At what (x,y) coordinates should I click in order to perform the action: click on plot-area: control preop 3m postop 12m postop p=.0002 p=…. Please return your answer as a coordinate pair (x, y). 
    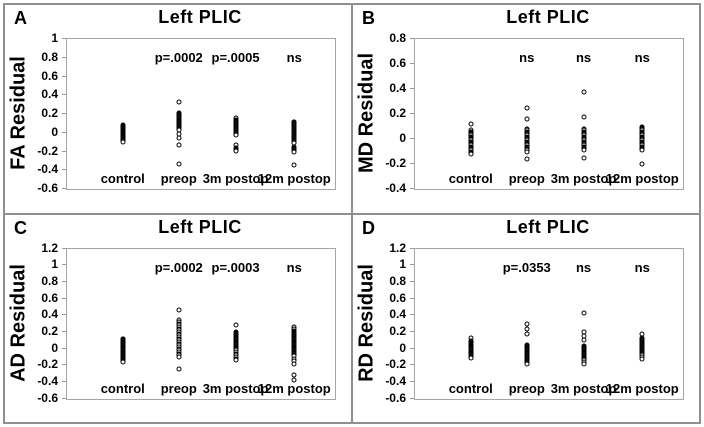
    Looking at the image, I should click on (201, 114).